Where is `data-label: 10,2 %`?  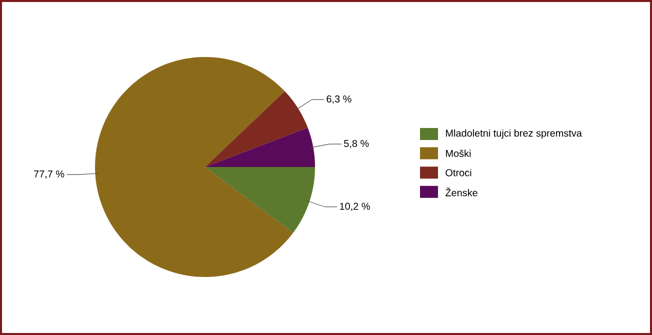
data-label: 10,2 % is located at coordinates (355, 206).